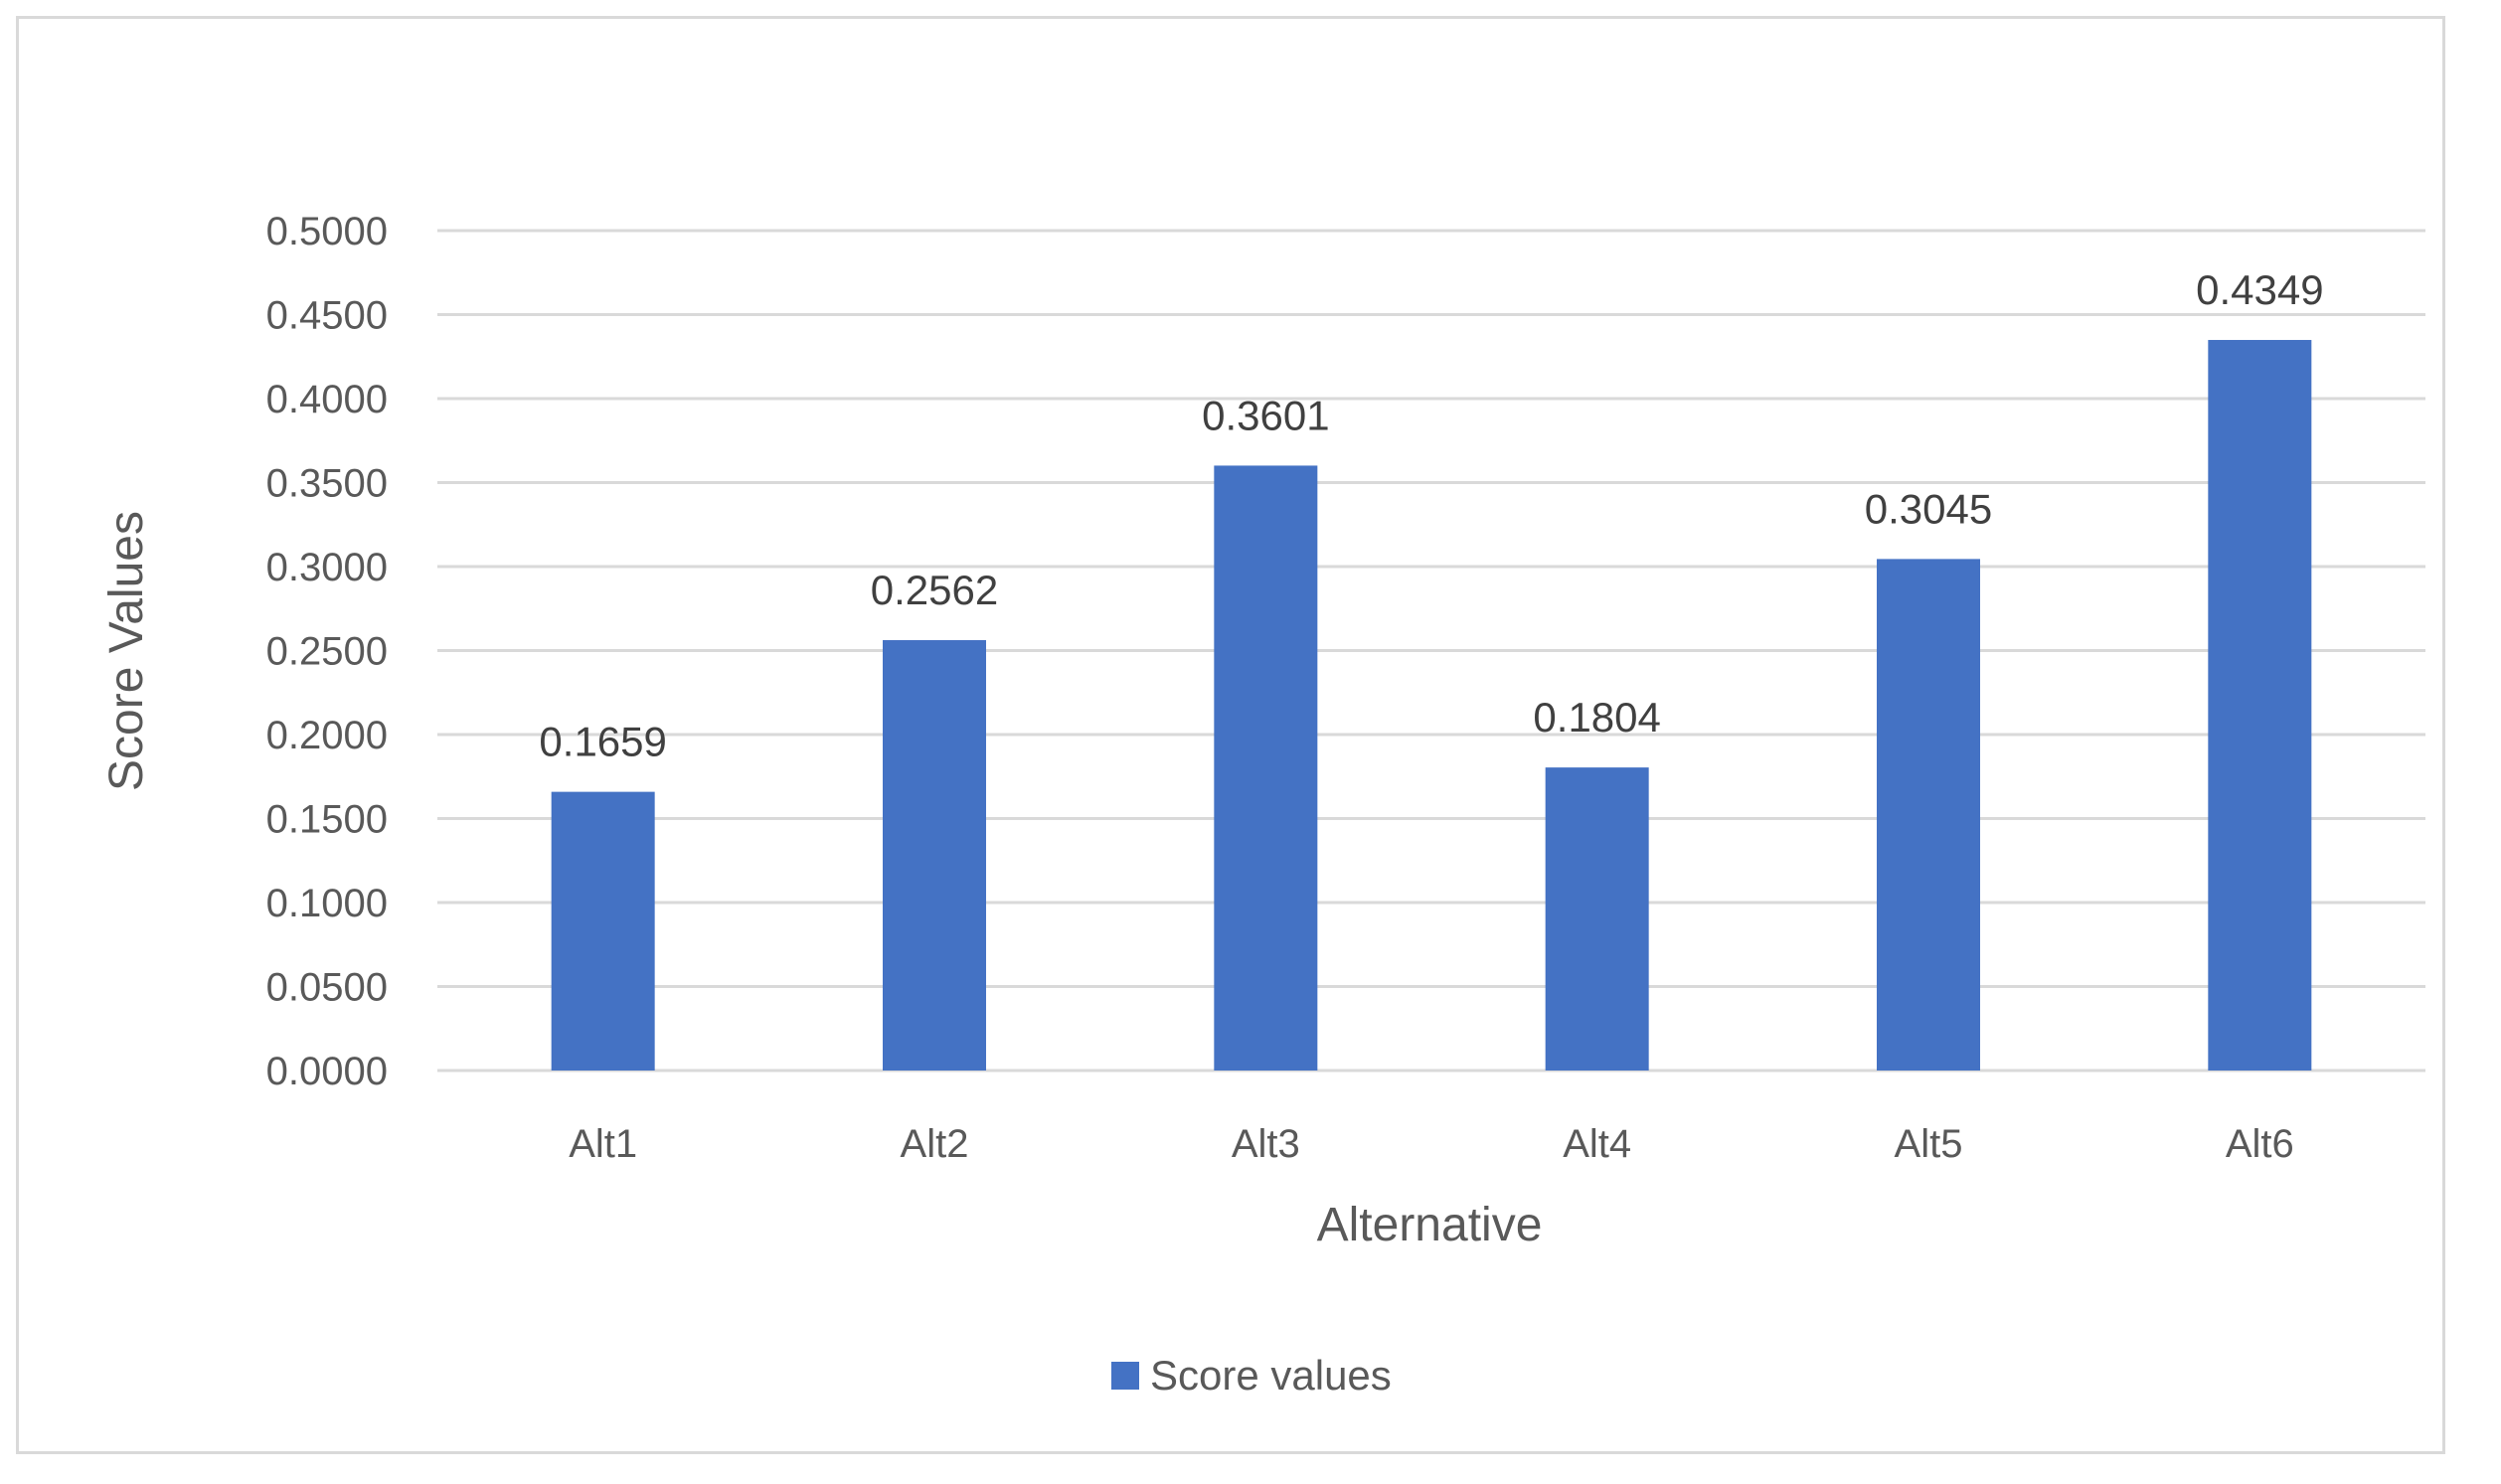 The height and width of the screenshot is (1484, 2501). Describe the element at coordinates (327, 399) in the screenshot. I see `y-tick-label: 0.4000` at that location.